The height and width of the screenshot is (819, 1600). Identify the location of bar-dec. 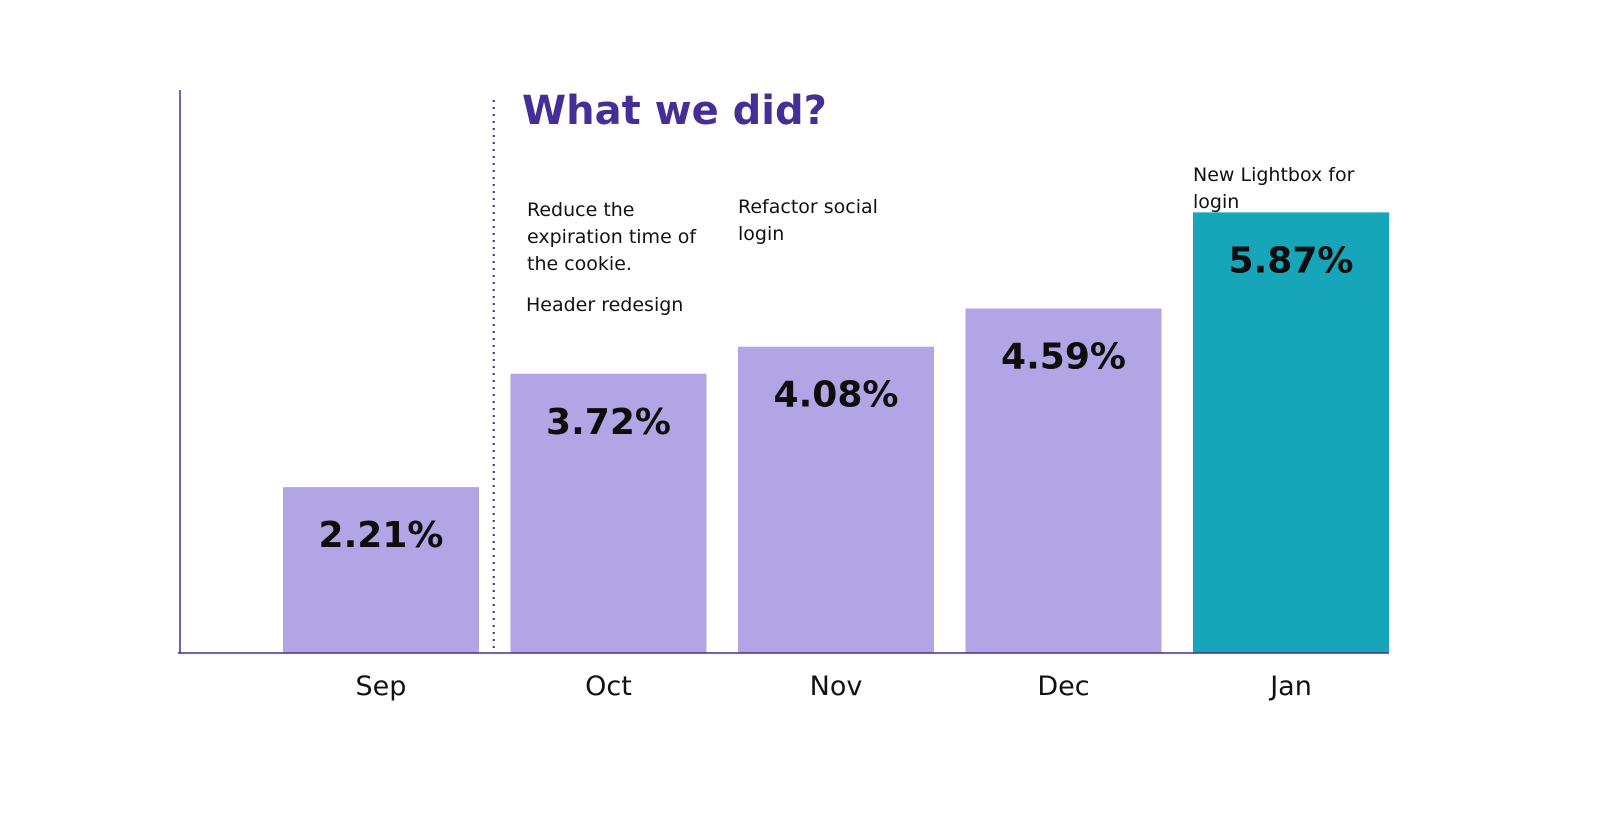
(1063, 480).